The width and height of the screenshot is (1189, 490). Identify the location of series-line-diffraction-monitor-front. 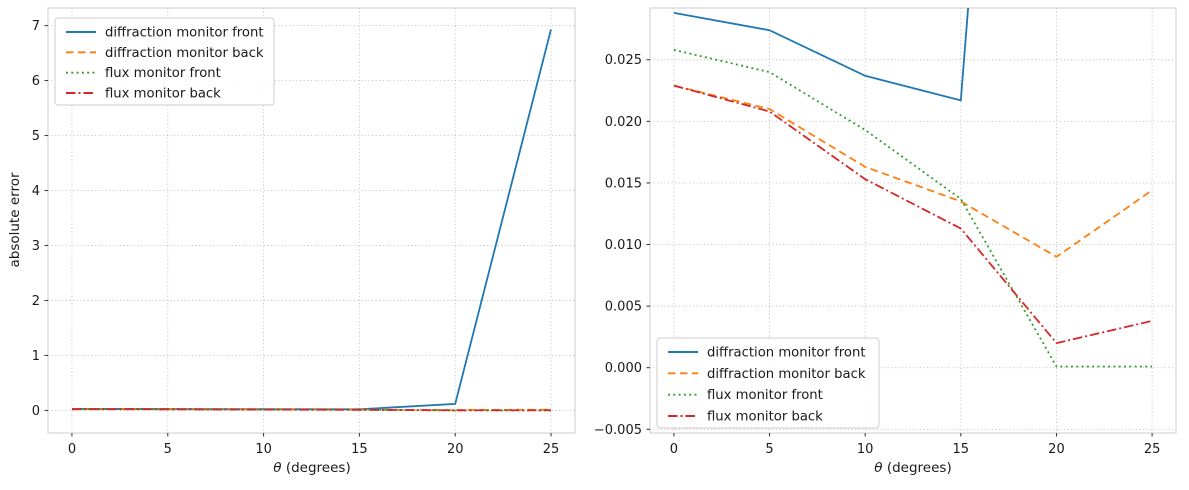
(821, 55).